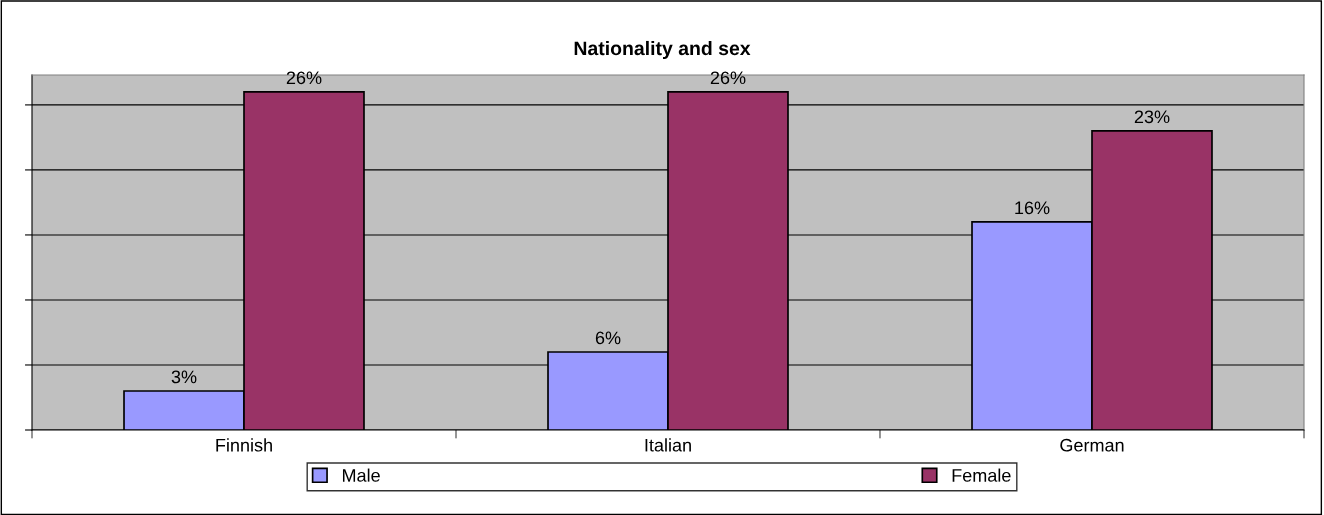 The height and width of the screenshot is (515, 1324). I want to click on x-tick-label: German, so click(1092, 445).